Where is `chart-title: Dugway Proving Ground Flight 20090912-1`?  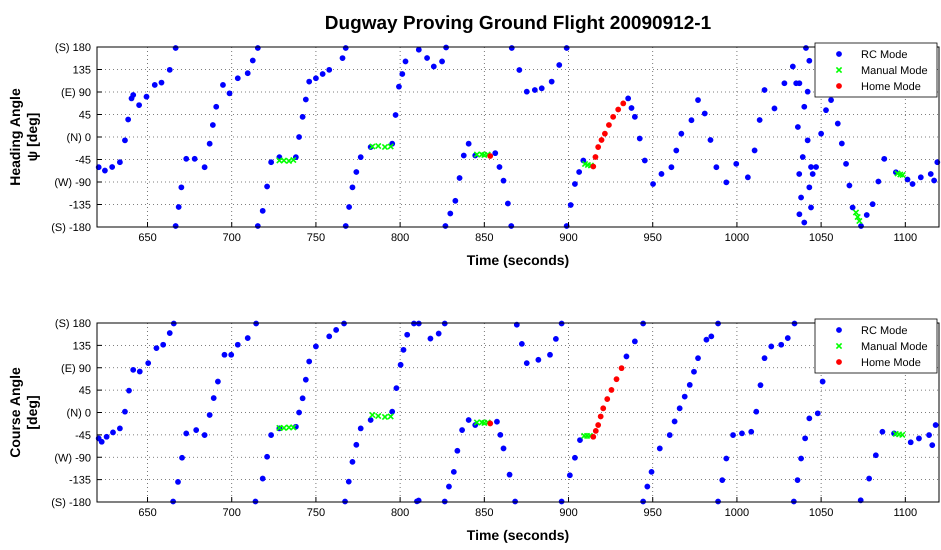
chart-title: Dugway Proving Ground Flight 20090912-1 is located at coordinates (518, 23).